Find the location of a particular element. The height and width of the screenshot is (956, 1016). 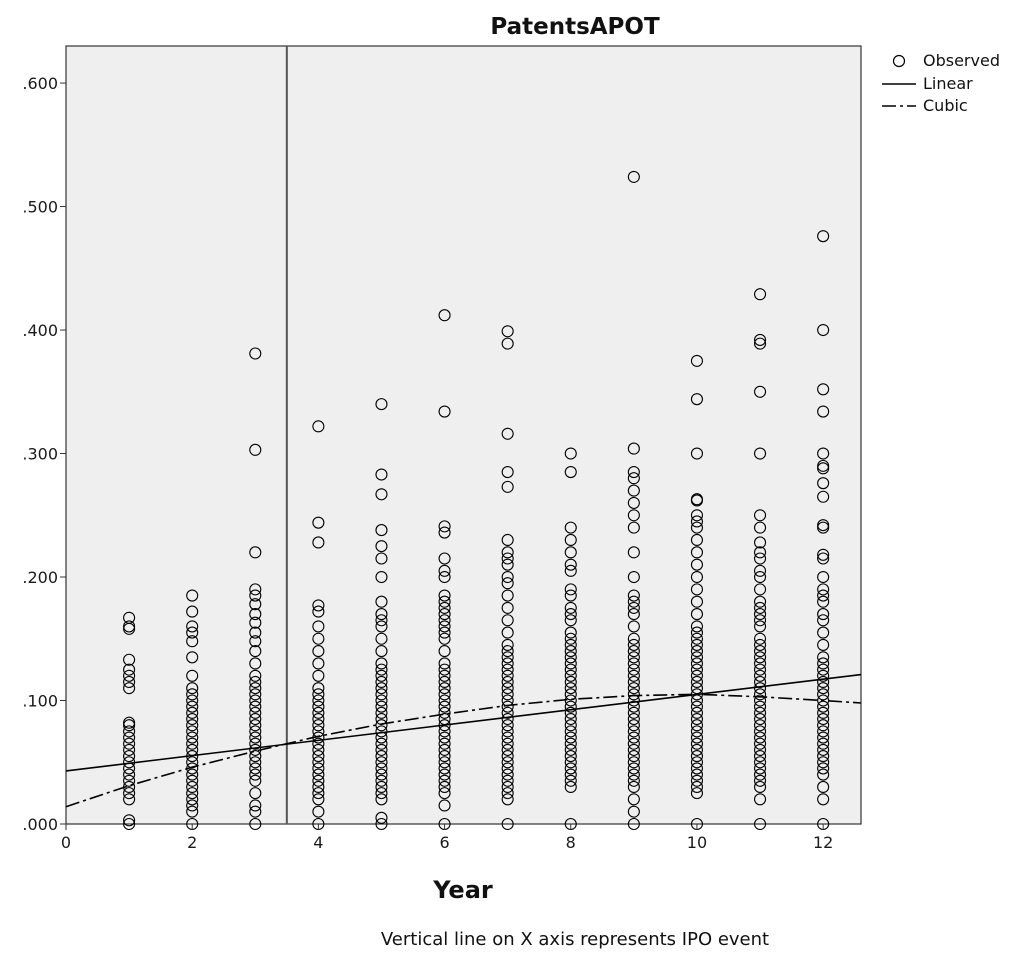

legend-observed-marker is located at coordinates (899, 61).